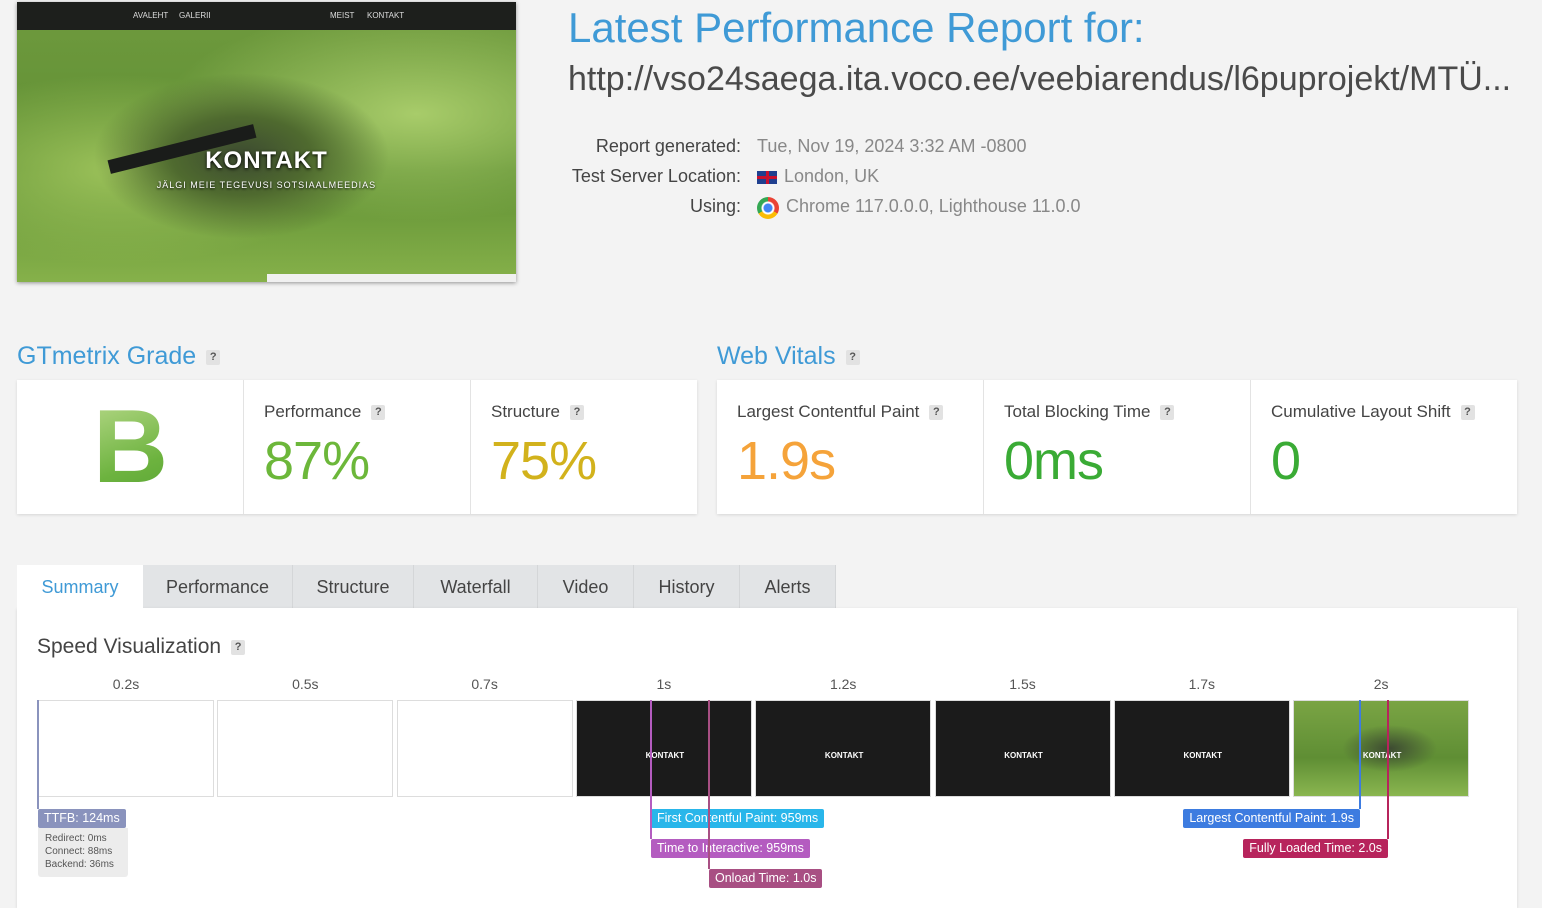  Describe the element at coordinates (856, 27) in the screenshot. I see `report-title: Latest Performance Report for:` at that location.